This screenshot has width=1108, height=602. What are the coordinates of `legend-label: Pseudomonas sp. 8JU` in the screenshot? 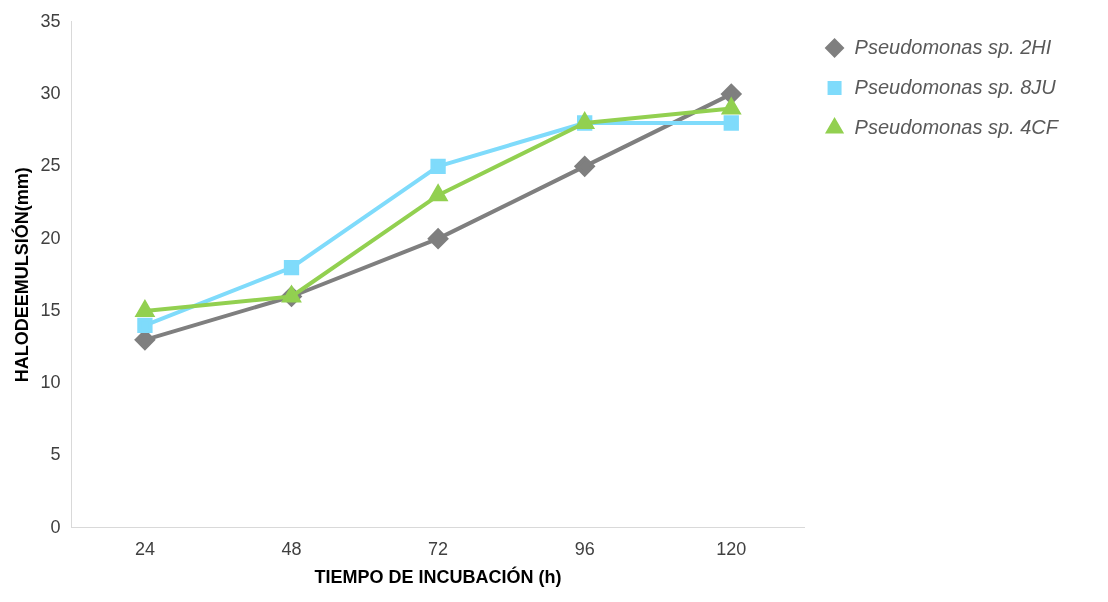 It's located at (955, 86).